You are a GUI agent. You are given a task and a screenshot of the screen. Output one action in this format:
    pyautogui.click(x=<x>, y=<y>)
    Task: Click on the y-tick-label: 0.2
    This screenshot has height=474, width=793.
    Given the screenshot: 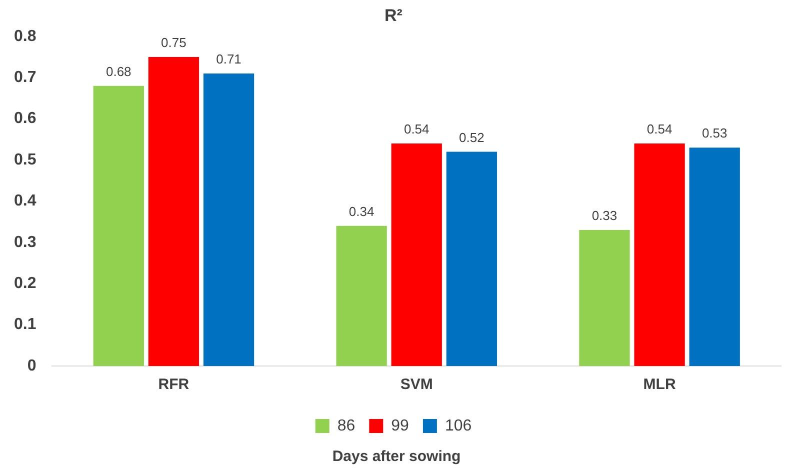 What is the action you would take?
    pyautogui.click(x=25, y=283)
    